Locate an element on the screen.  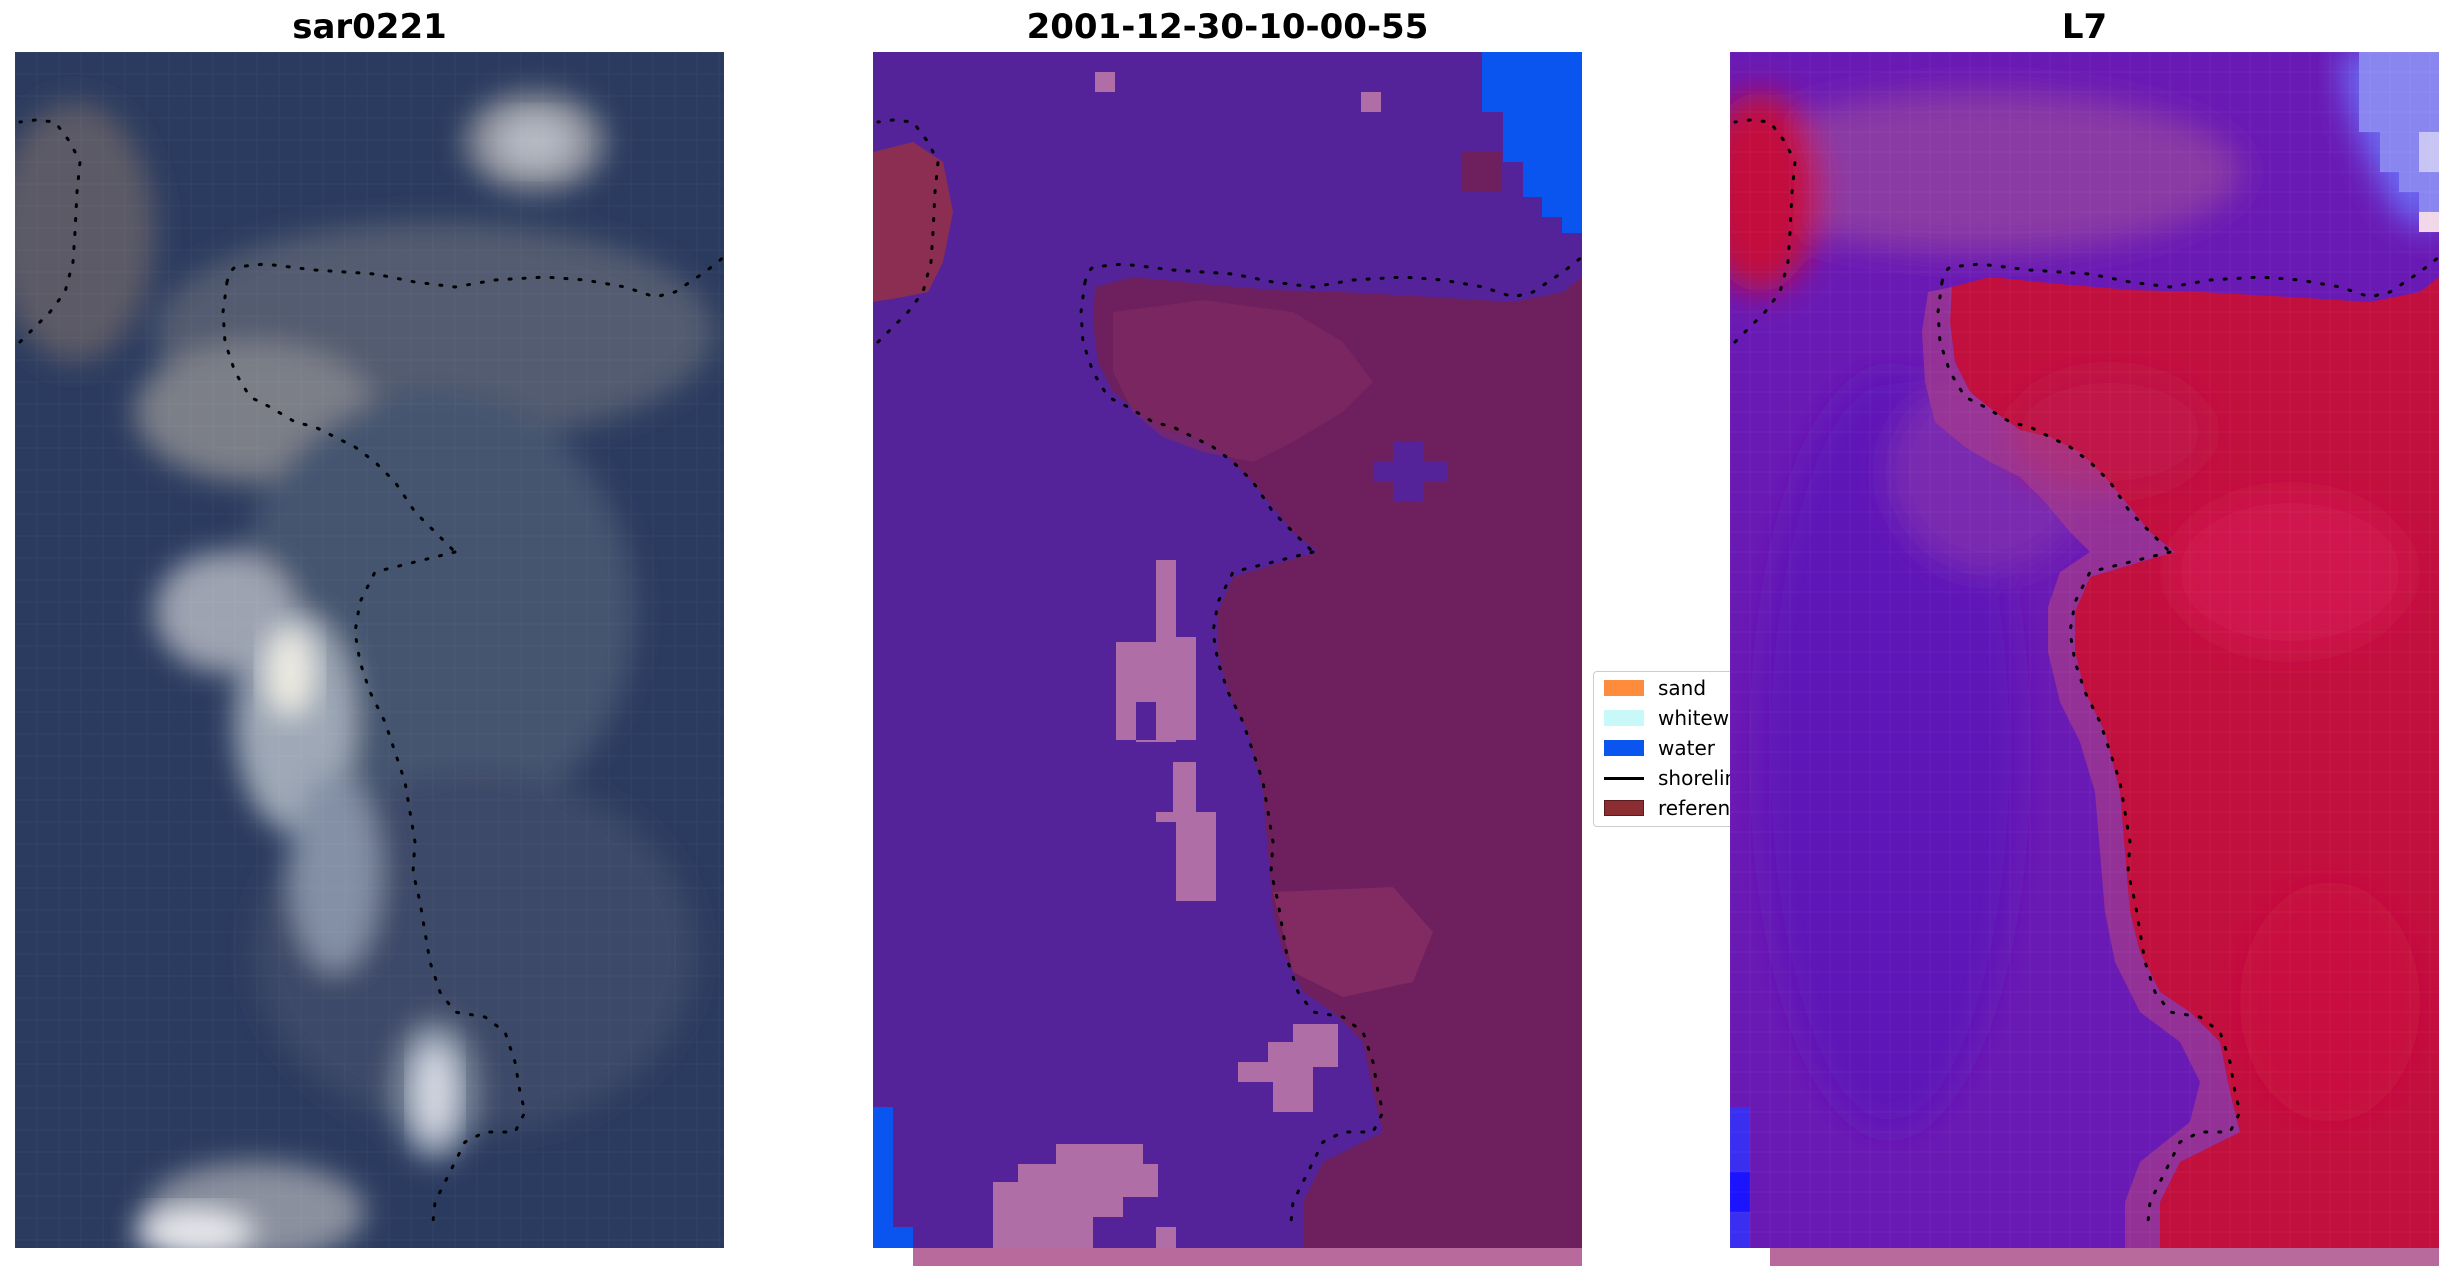
legend-label-water: water is located at coordinates (1686, 748).